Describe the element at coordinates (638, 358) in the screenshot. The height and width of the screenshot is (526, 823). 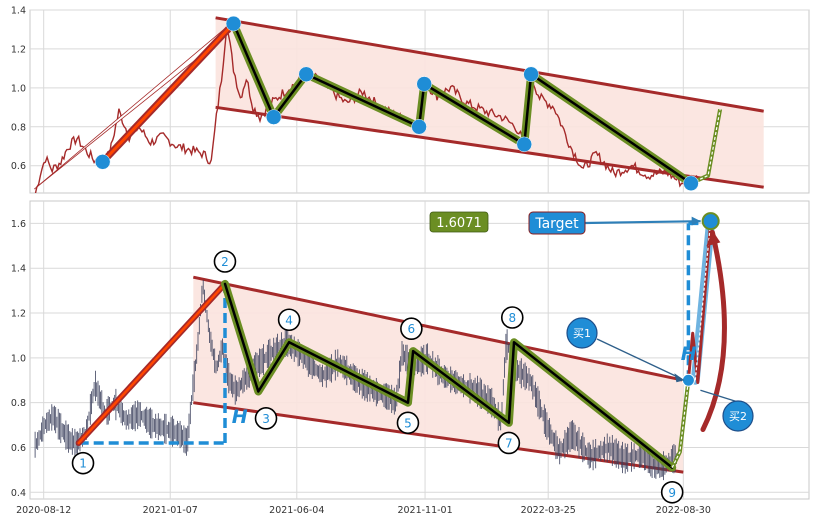
I see `buy1-connector` at that location.